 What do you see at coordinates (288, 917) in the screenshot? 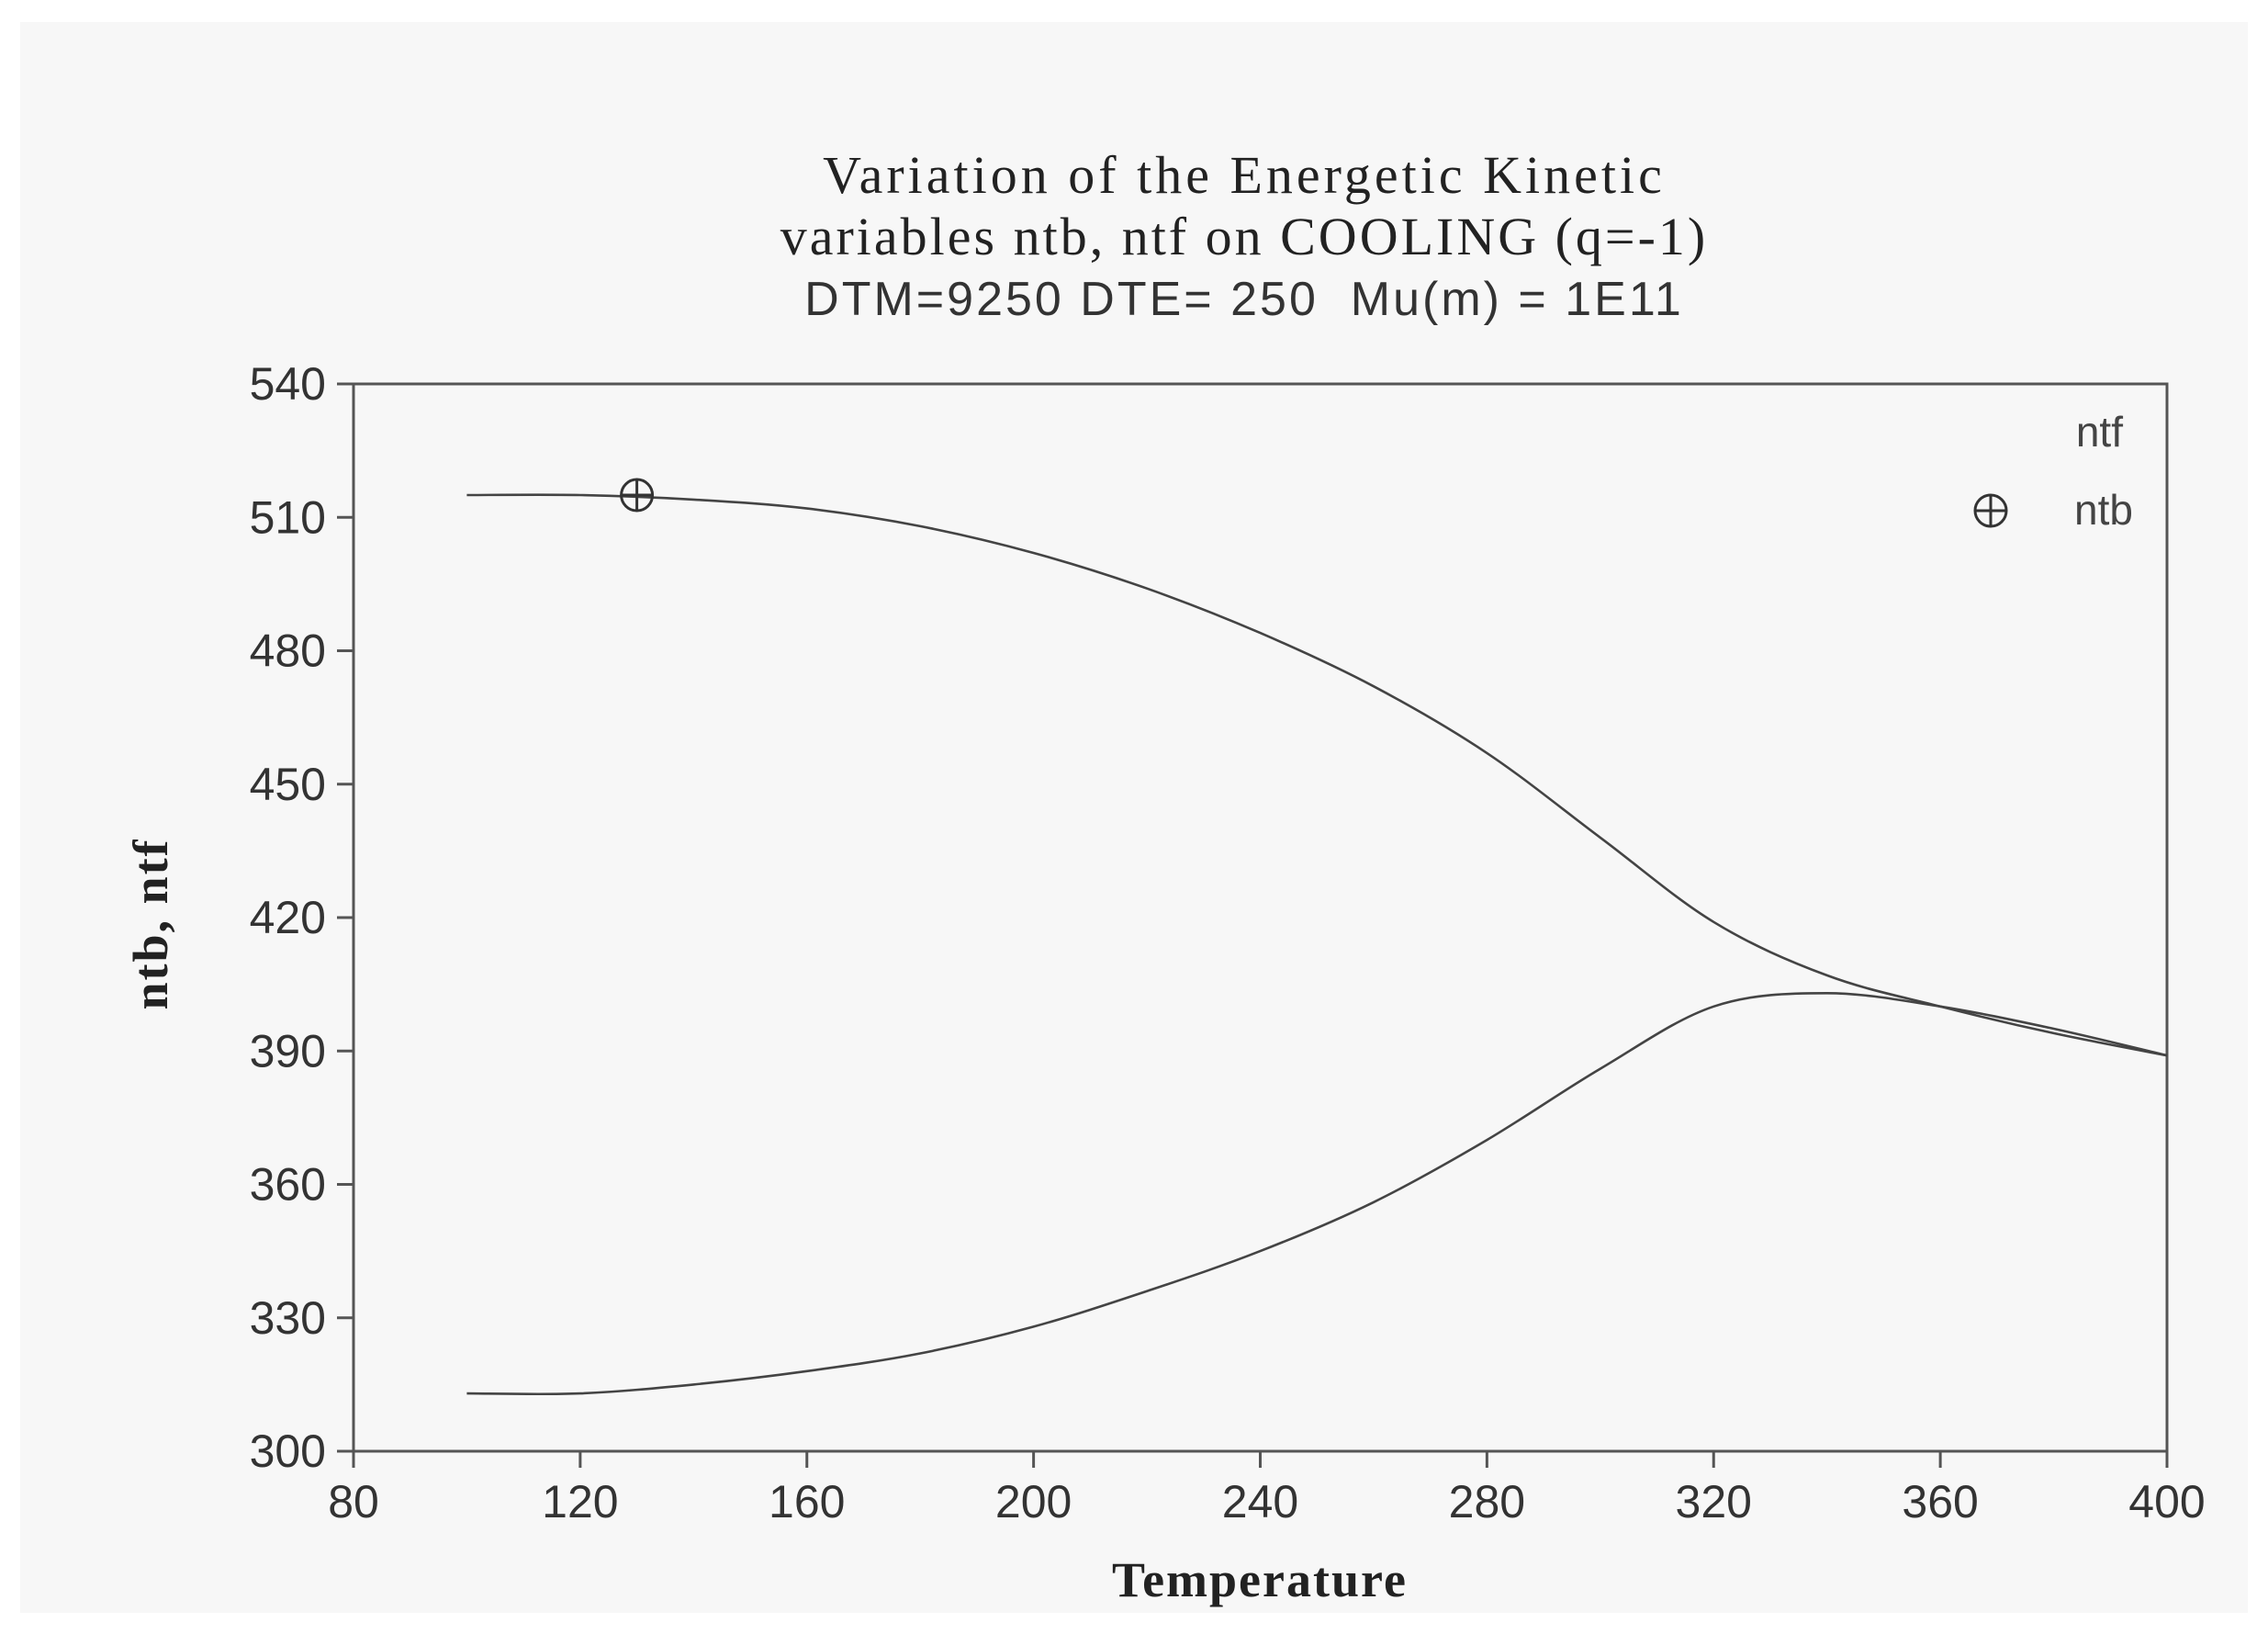
I see `y-tick-label: 420` at bounding box center [288, 917].